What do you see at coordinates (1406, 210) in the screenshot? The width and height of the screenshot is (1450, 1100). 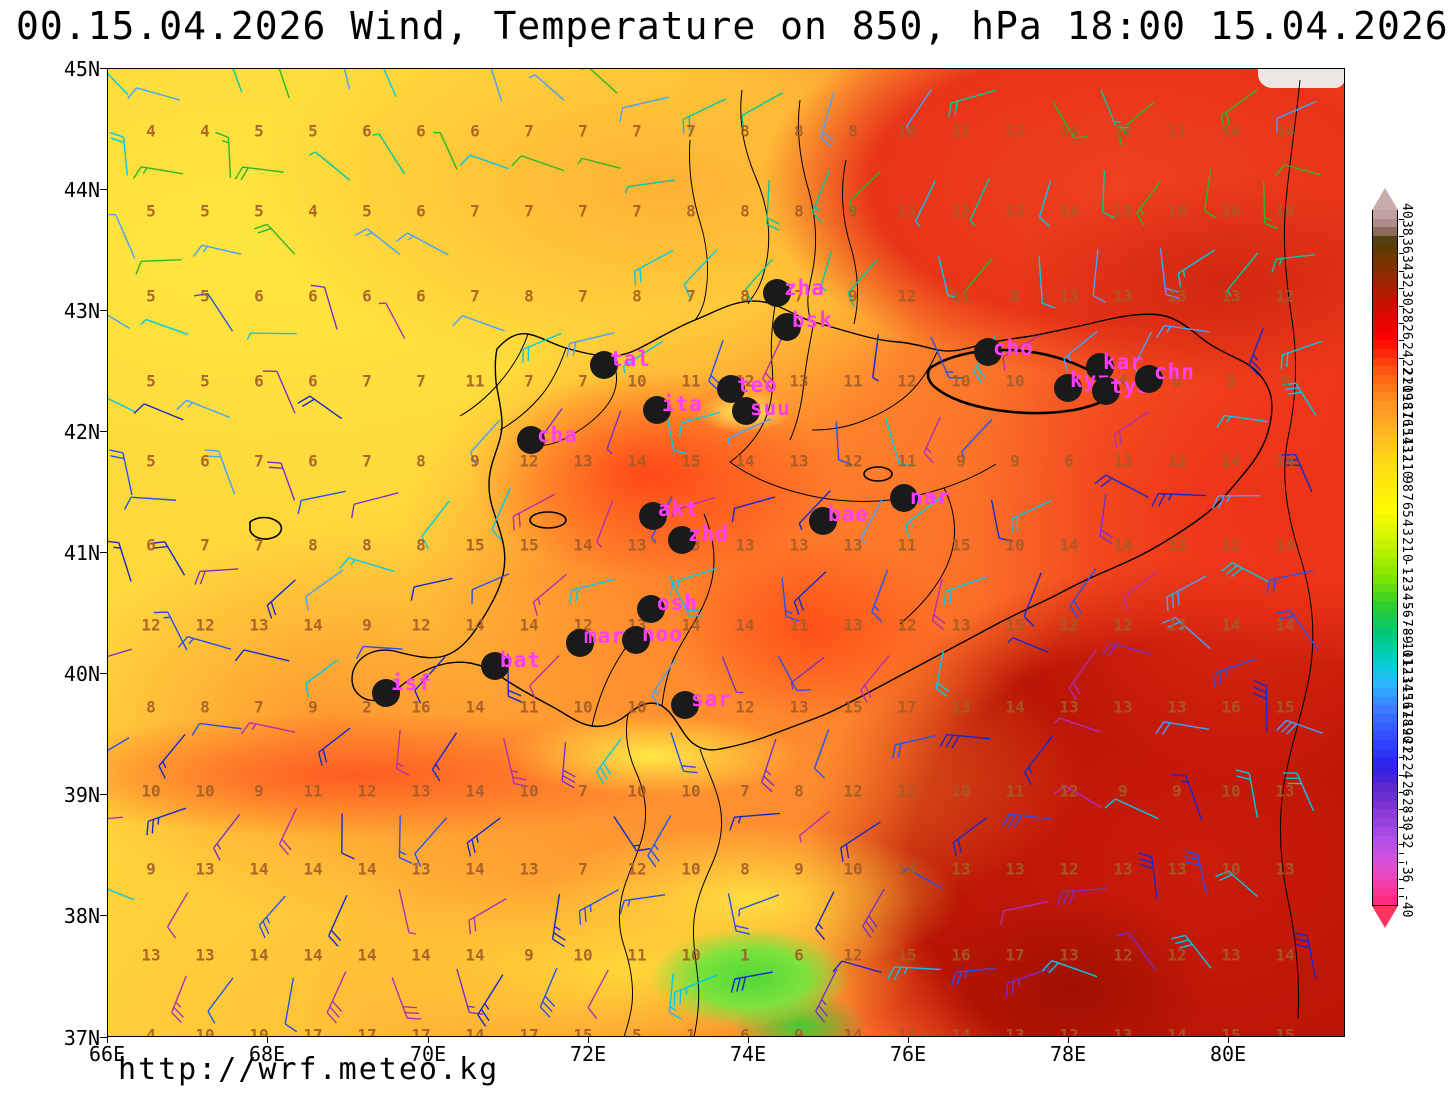 I see `colorbar-tick-label: 40` at bounding box center [1406, 210].